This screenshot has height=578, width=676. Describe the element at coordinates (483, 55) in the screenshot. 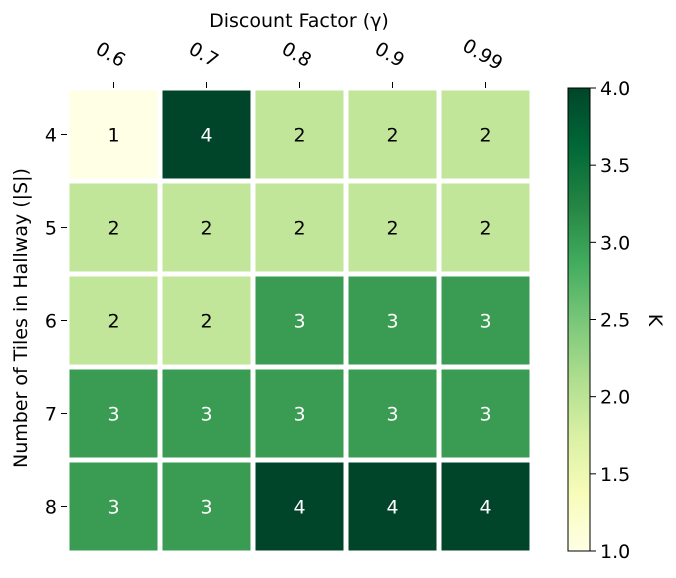

I see `x-tick-label: 0.99` at that location.